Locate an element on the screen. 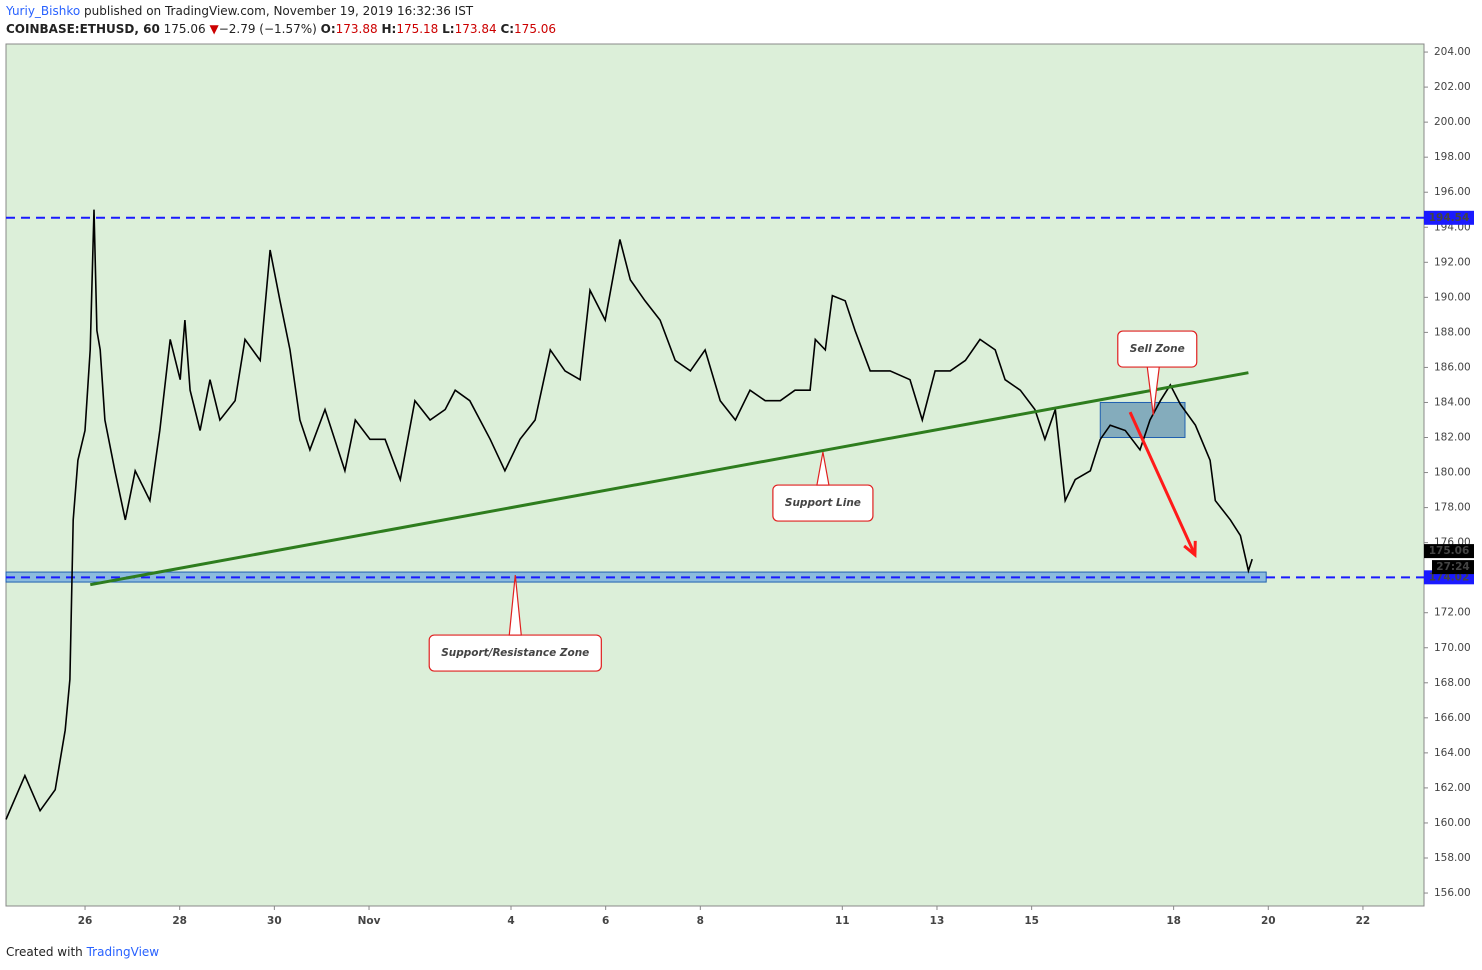 This screenshot has height=970, width=1482. y-tick-label: 156.00 is located at coordinates (1452, 893).